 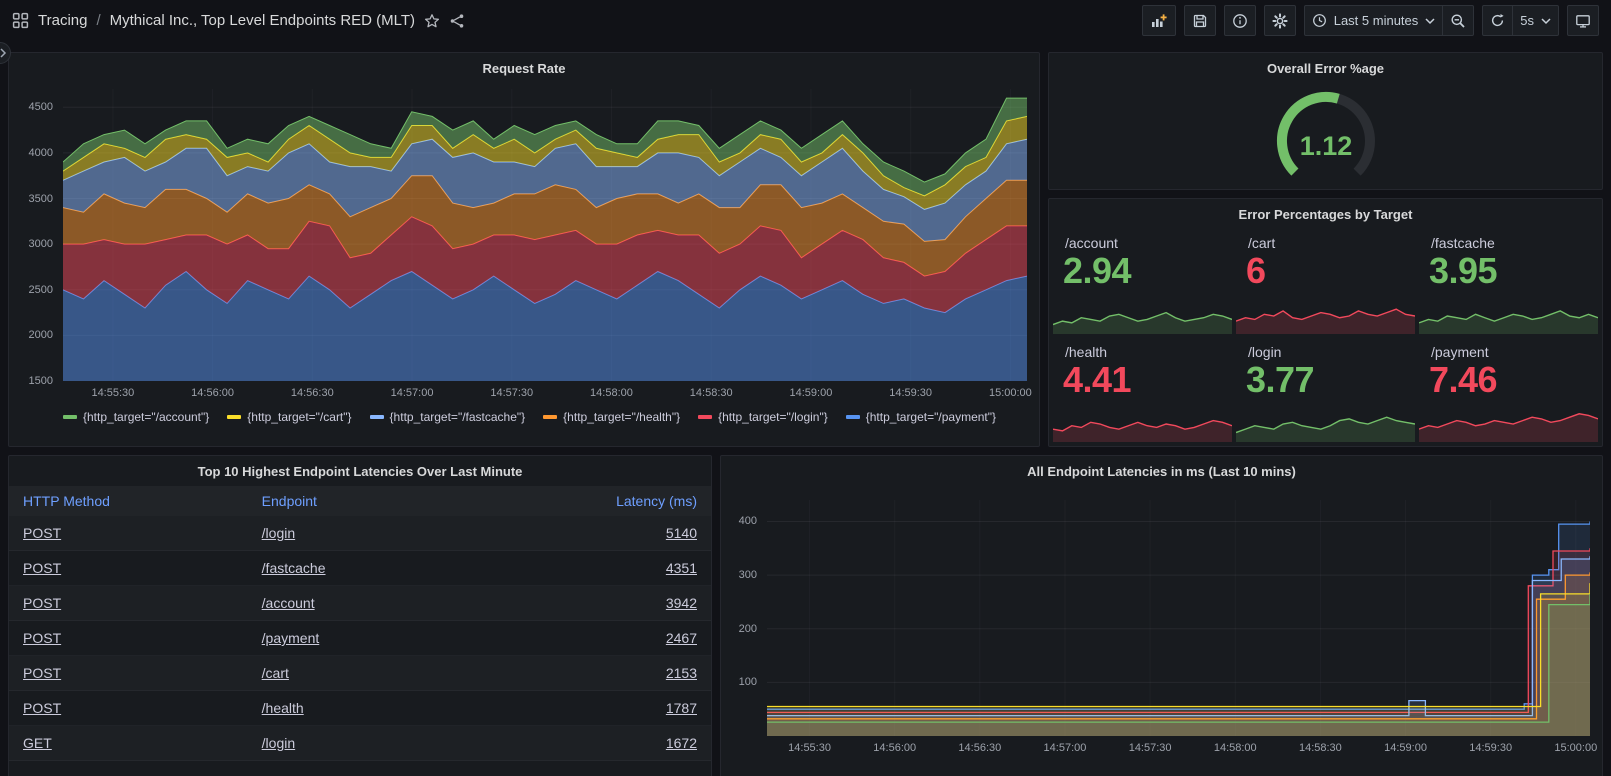 I want to click on table-cell-link: /payment, so click(x=290, y=638).